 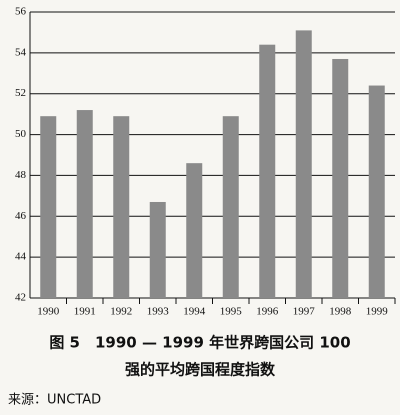 I want to click on y-tick-label: 46, so click(x=21, y=216).